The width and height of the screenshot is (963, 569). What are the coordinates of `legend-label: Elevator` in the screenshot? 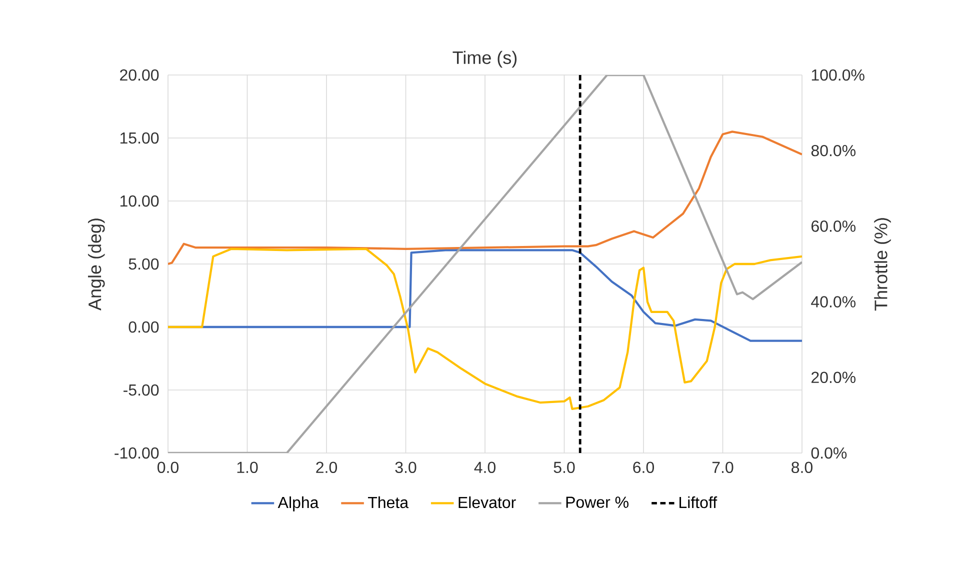 It's located at (487, 502).